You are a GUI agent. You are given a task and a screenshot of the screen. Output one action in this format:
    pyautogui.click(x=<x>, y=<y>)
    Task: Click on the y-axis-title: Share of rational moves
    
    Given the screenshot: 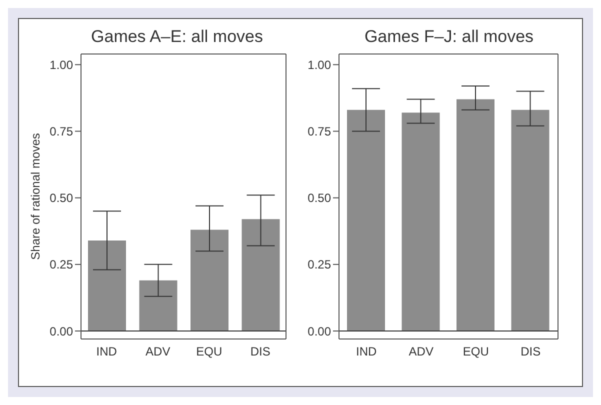 What is the action you would take?
    pyautogui.click(x=35, y=196)
    